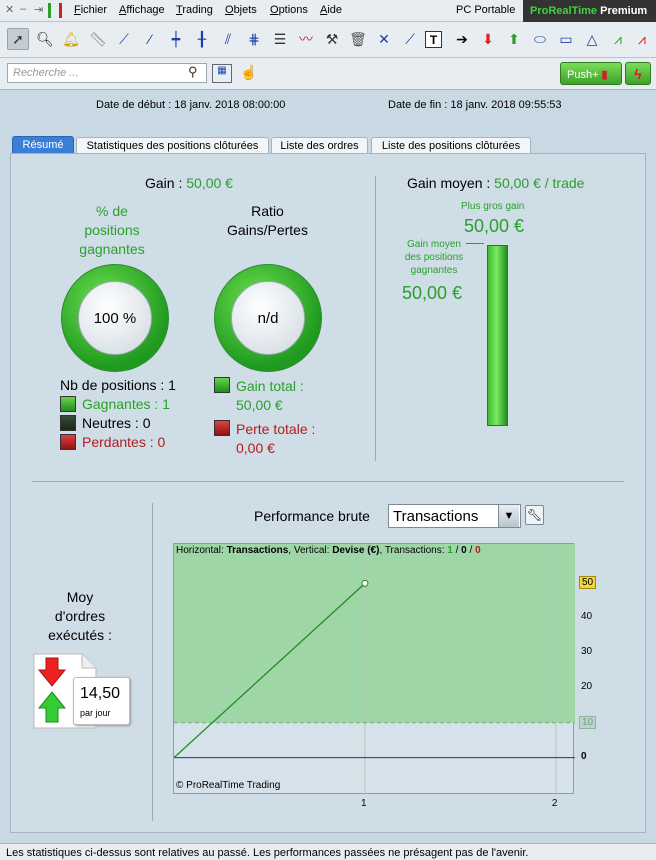 This screenshot has height=860, width=656. What do you see at coordinates (18, 39) in the screenshot?
I see `cursor-icon: ➚` at bounding box center [18, 39].